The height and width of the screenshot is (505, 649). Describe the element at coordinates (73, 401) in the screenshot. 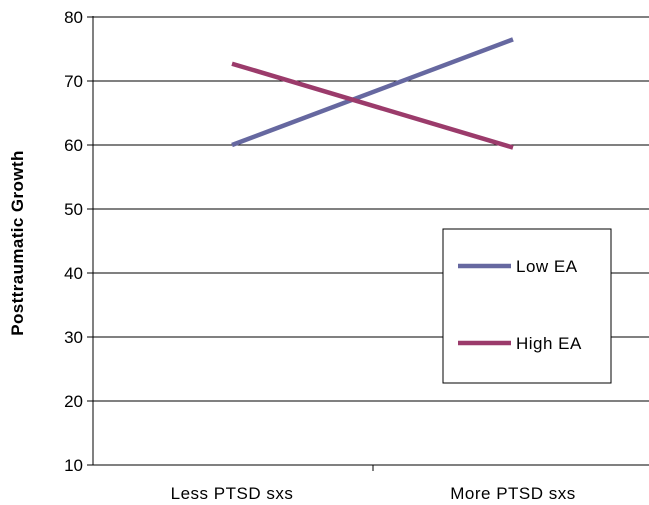

I see `y-tick-label: 20` at that location.